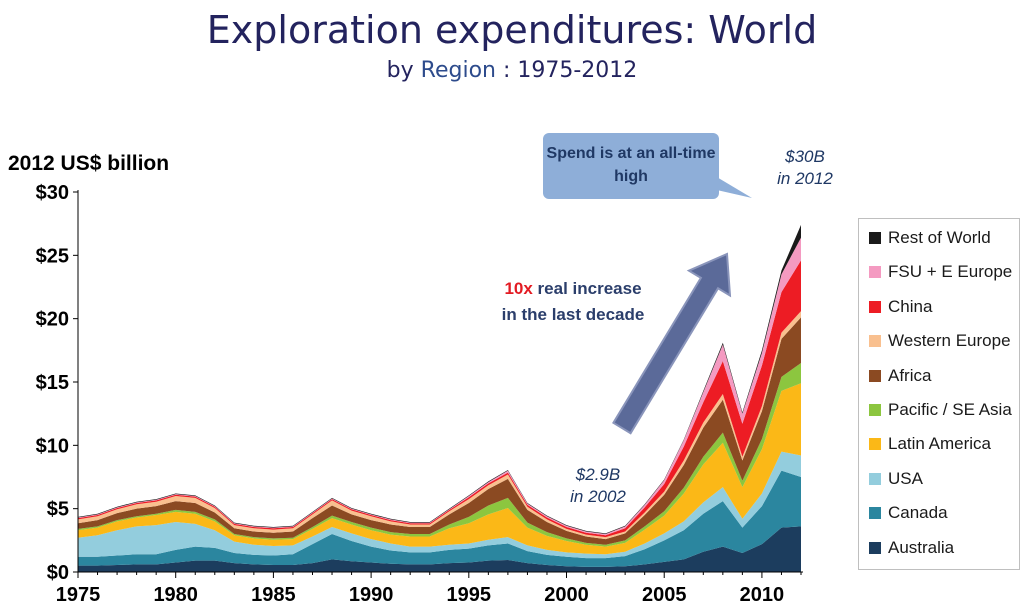  What do you see at coordinates (805, 156) in the screenshot?
I see `peak-value-label: $30B` at bounding box center [805, 156].